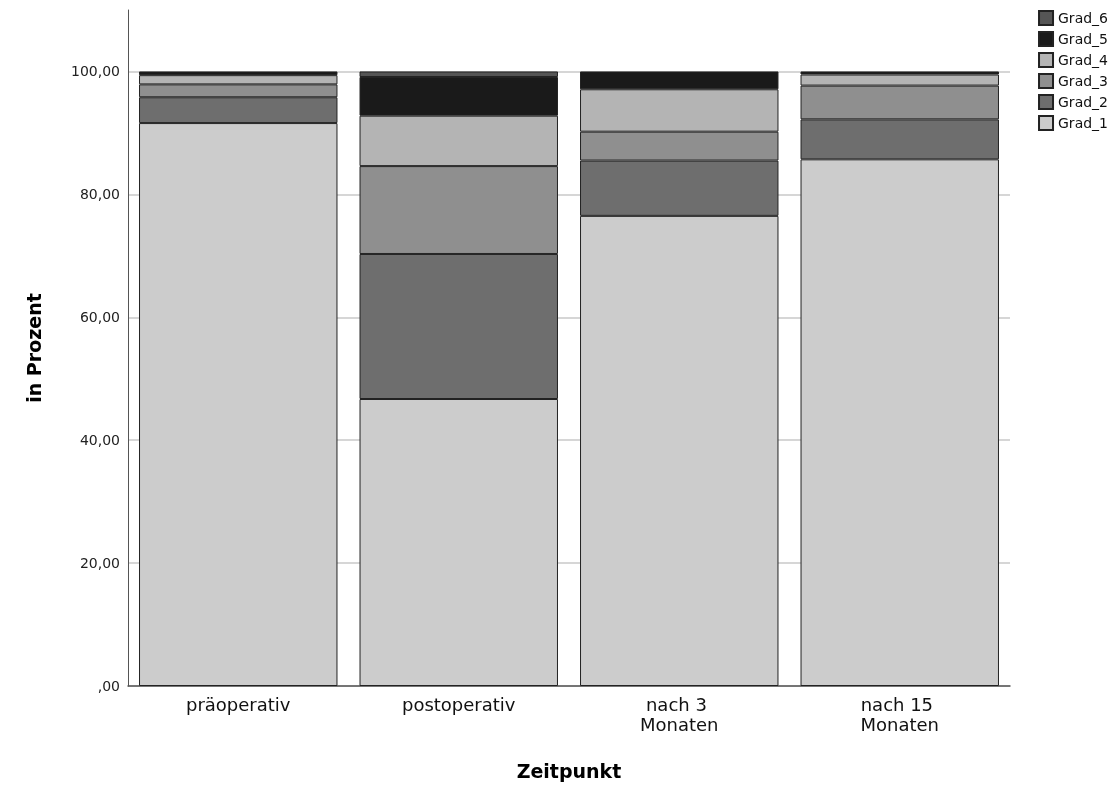  Describe the element at coordinates (99, 194) in the screenshot. I see `y-tick-label: 80,00` at that location.